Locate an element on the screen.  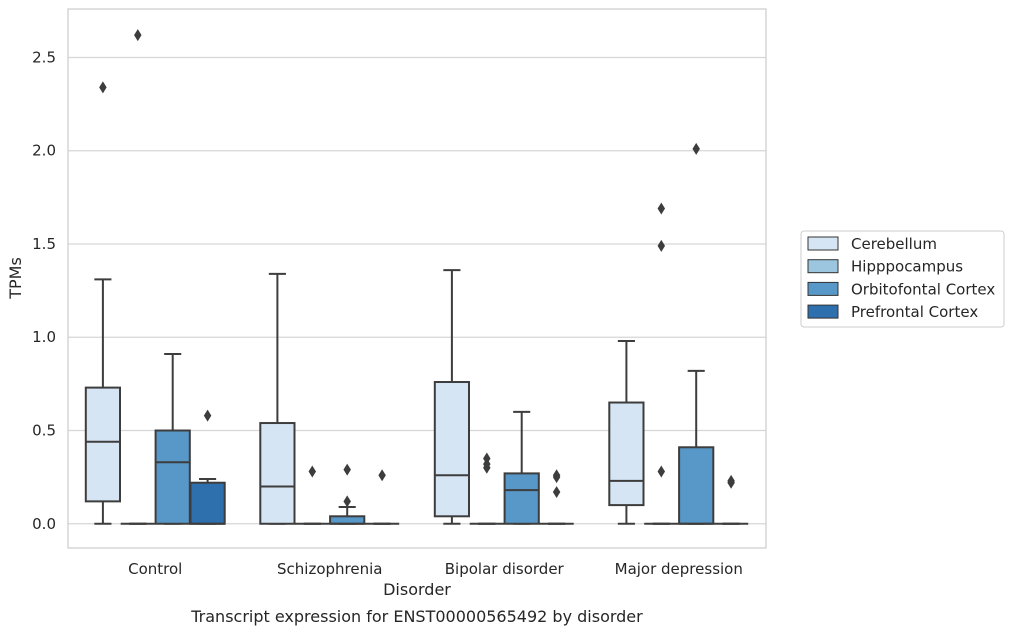
x-tick-label: Major depression is located at coordinates (679, 569).